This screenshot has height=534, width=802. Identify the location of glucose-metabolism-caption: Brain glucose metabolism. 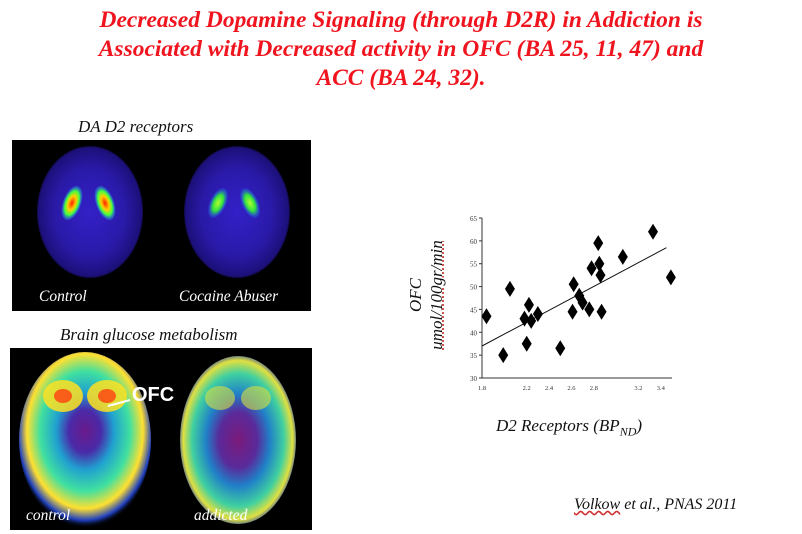
(149, 334).